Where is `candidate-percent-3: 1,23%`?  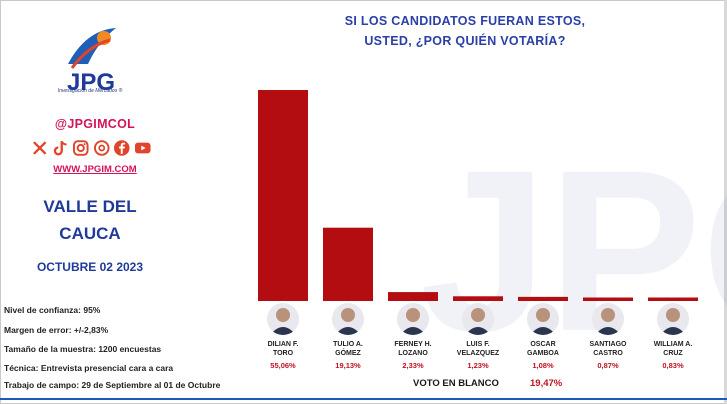
candidate-percent-3: 1,23% is located at coordinates (478, 365).